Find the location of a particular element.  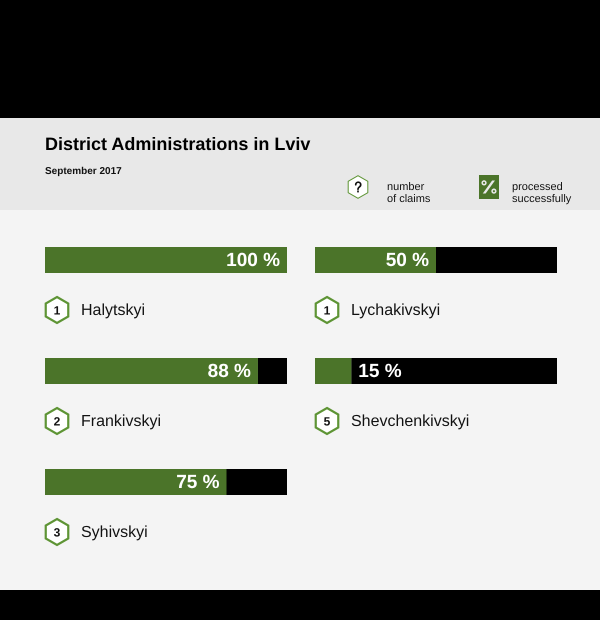

text: number of claims is located at coordinates (409, 193).